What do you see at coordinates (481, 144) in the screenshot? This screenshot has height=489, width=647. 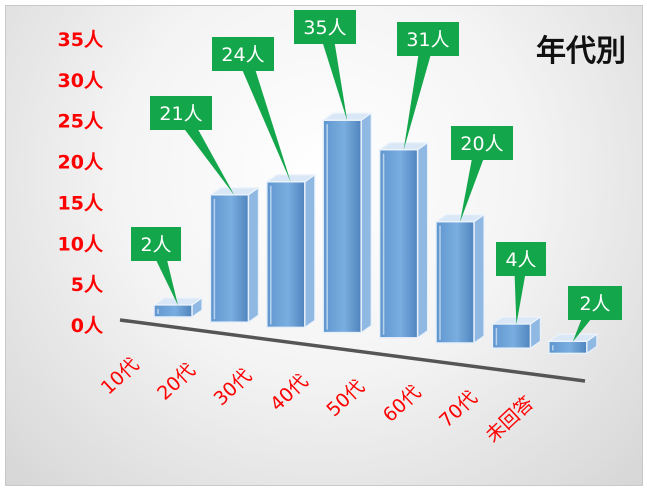 I see `data-label-text: 20人` at bounding box center [481, 144].